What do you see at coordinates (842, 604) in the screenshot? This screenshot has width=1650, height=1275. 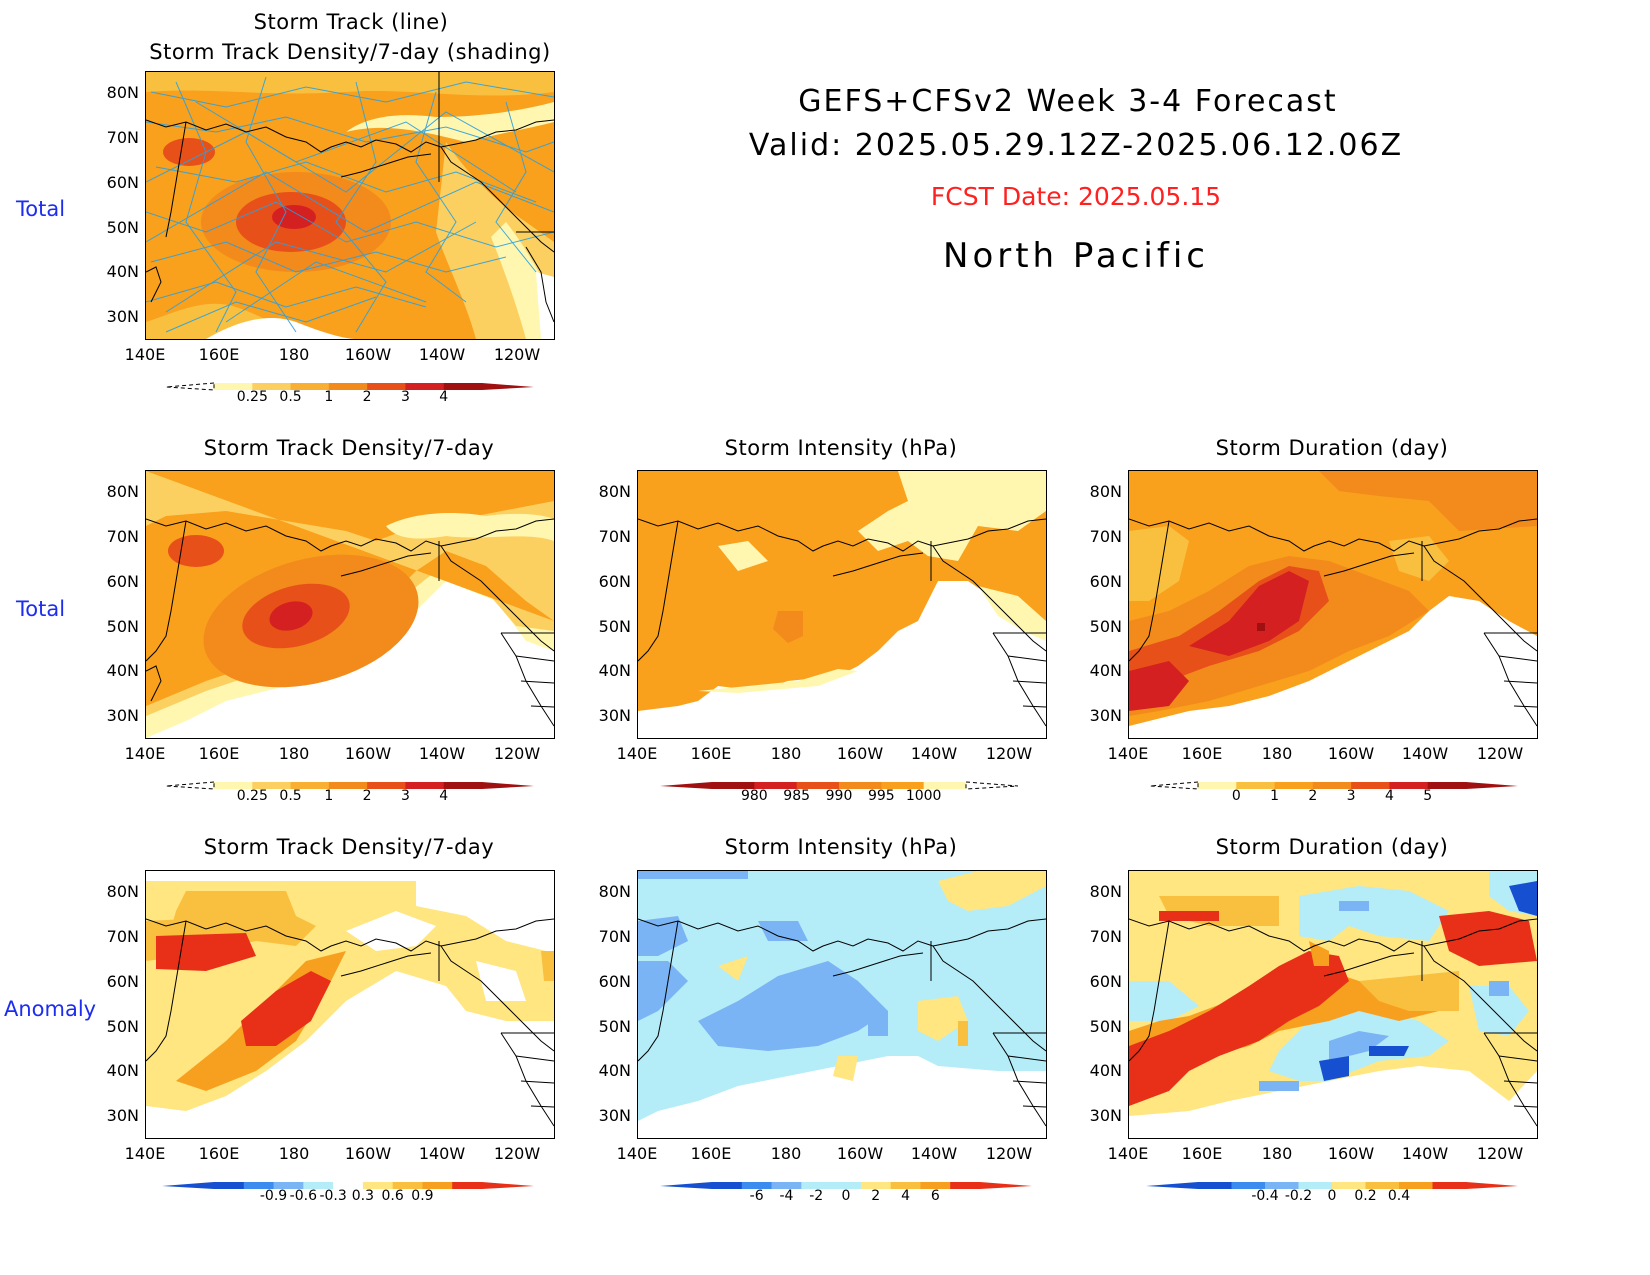 I see `map-intensity-total` at bounding box center [842, 604].